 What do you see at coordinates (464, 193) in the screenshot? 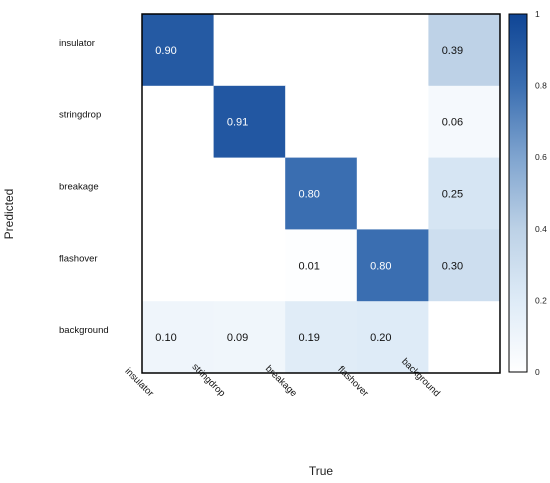
I see `heatmap-cell-breakage-background` at bounding box center [464, 193].